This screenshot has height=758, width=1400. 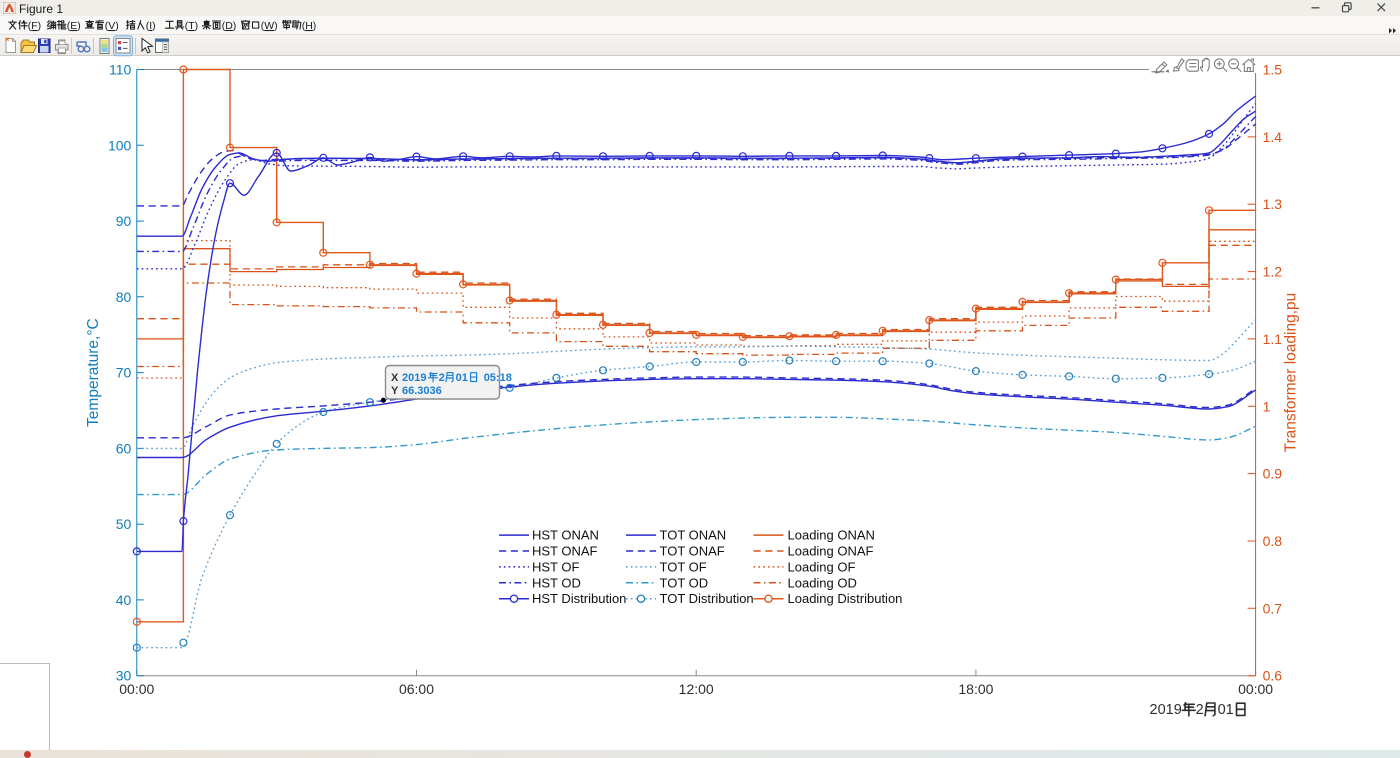 What do you see at coordinates (555, 566) in the screenshot?
I see `svg-text: HST OF` at bounding box center [555, 566].